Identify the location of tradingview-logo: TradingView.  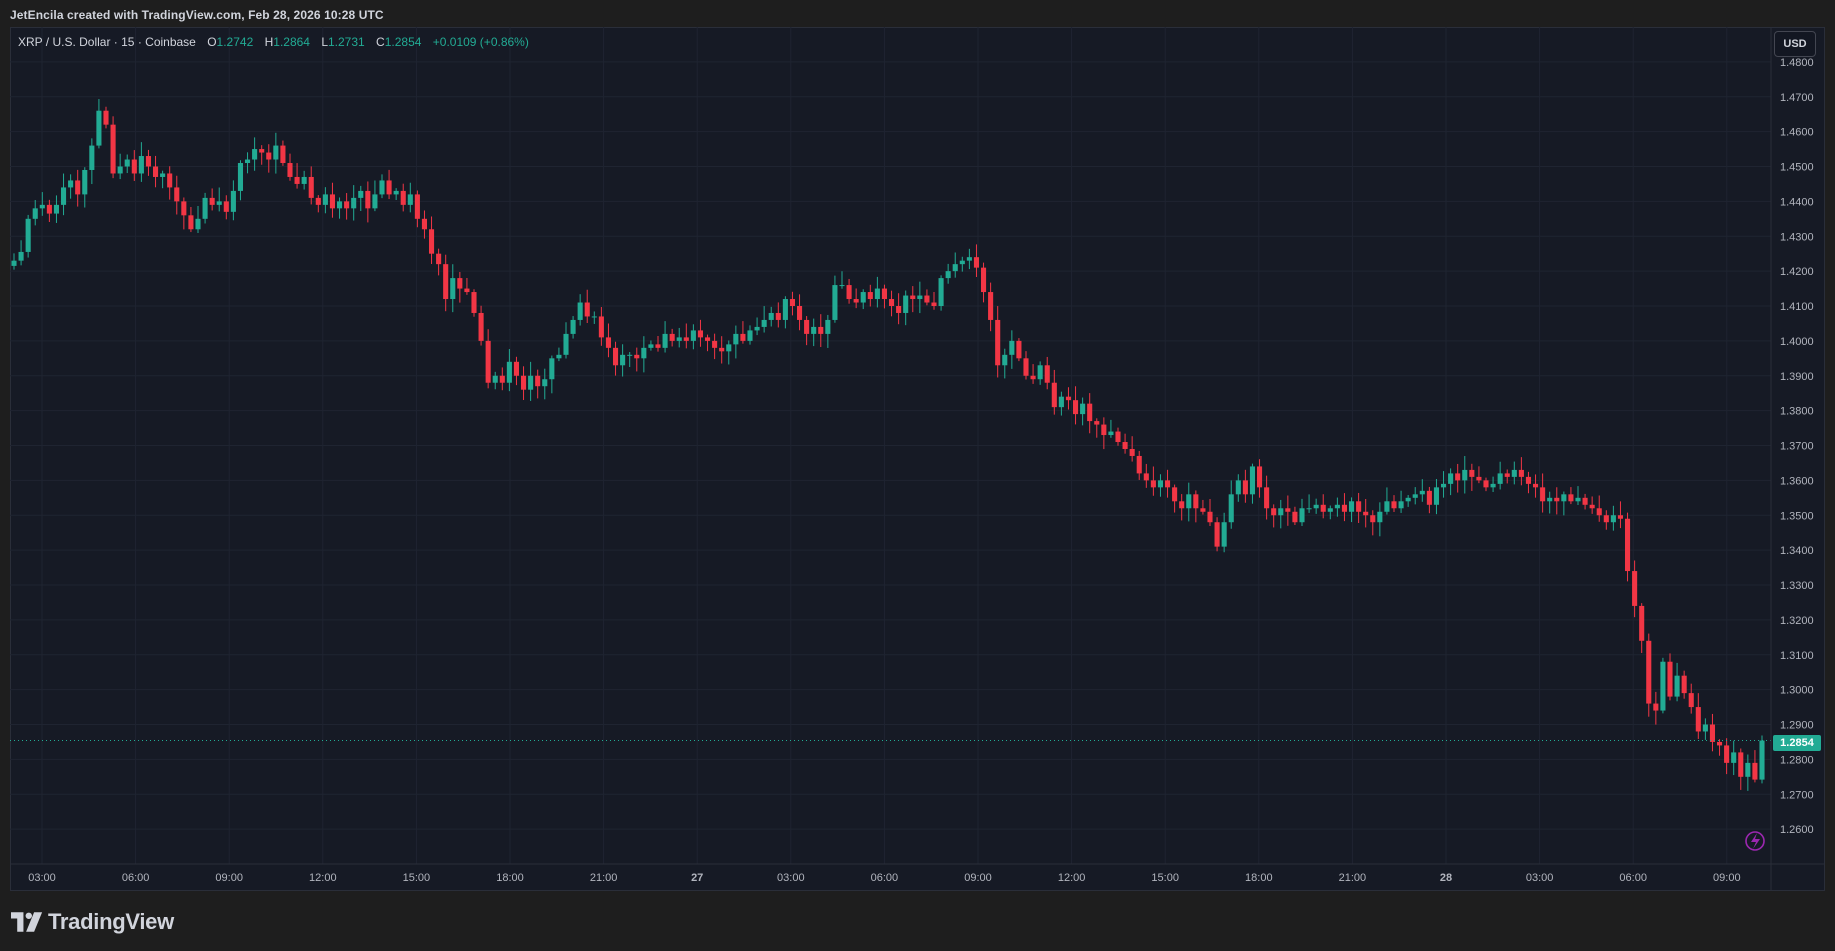
(92, 922).